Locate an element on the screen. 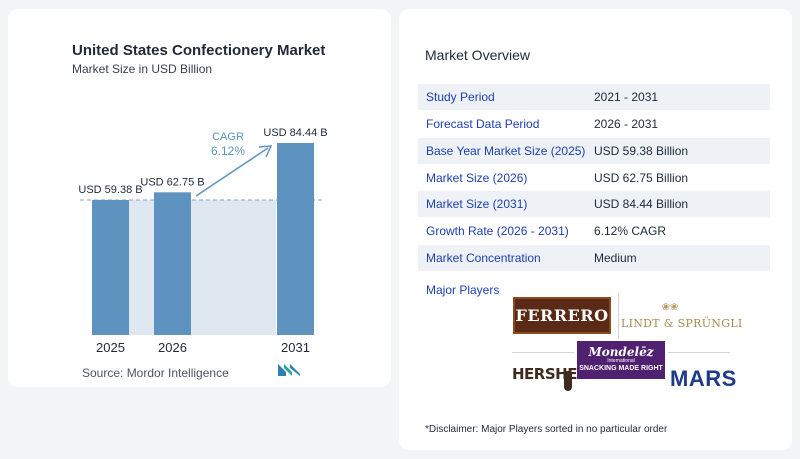 This screenshot has width=800, height=459. chart-title: United States Confectionery Market is located at coordinates (199, 50).